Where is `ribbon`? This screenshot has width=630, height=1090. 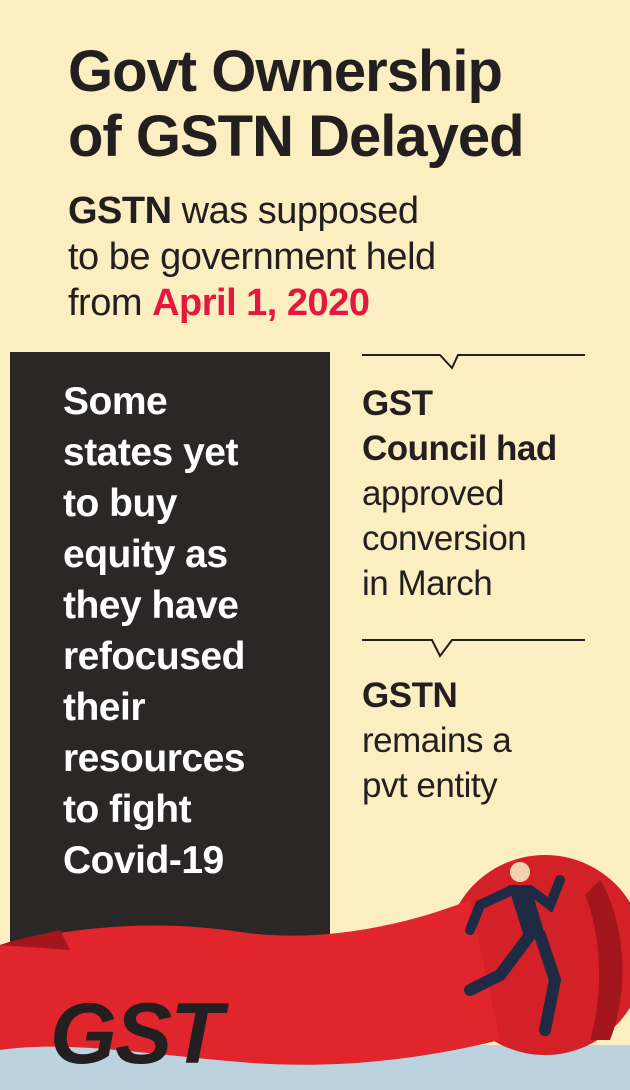 ribbon is located at coordinates (250, 982).